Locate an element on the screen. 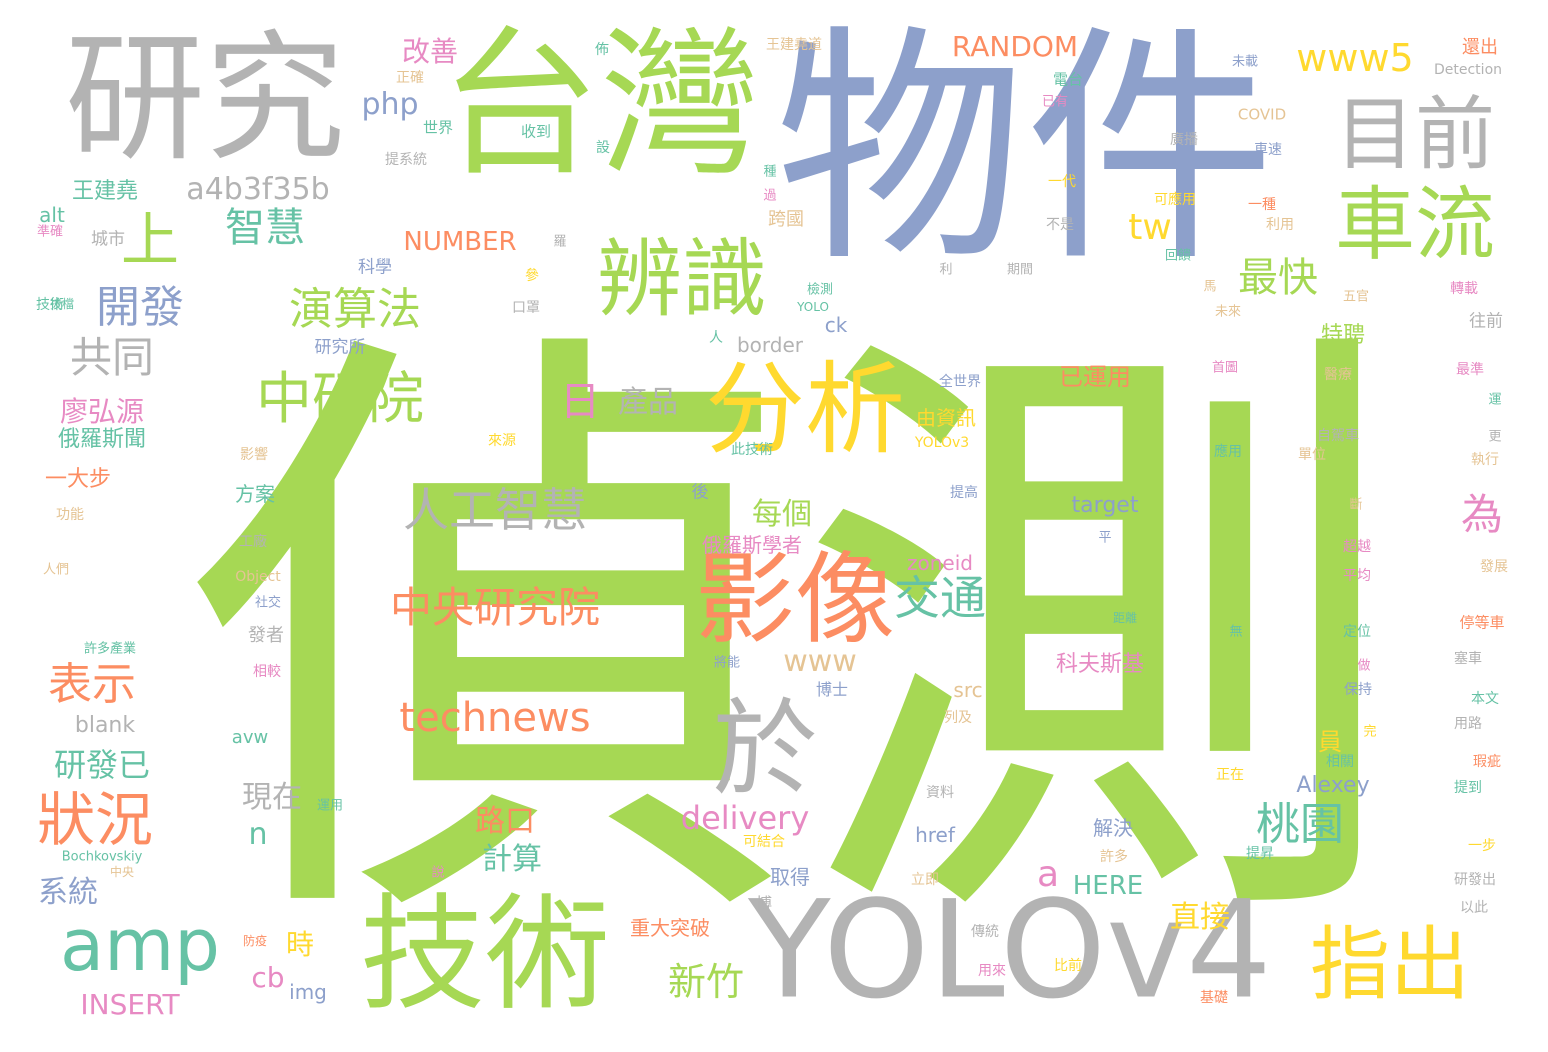 The image size is (1548, 1052). word: 人 is located at coordinates (716, 338).